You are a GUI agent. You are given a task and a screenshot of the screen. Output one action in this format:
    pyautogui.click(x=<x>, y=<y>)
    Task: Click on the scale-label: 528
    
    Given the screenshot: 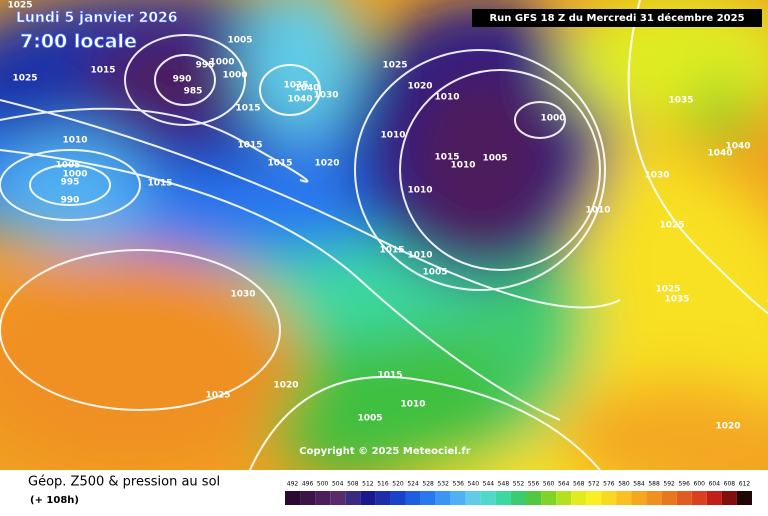 What is the action you would take?
    pyautogui.click(x=428, y=484)
    